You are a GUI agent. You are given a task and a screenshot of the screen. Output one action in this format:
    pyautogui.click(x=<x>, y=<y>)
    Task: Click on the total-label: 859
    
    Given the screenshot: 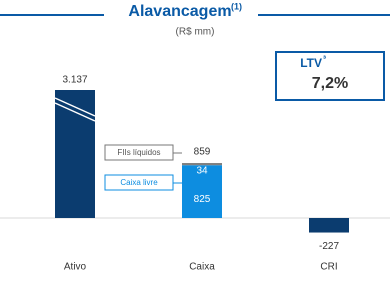 What is the action you would take?
    pyautogui.click(x=202, y=152)
    